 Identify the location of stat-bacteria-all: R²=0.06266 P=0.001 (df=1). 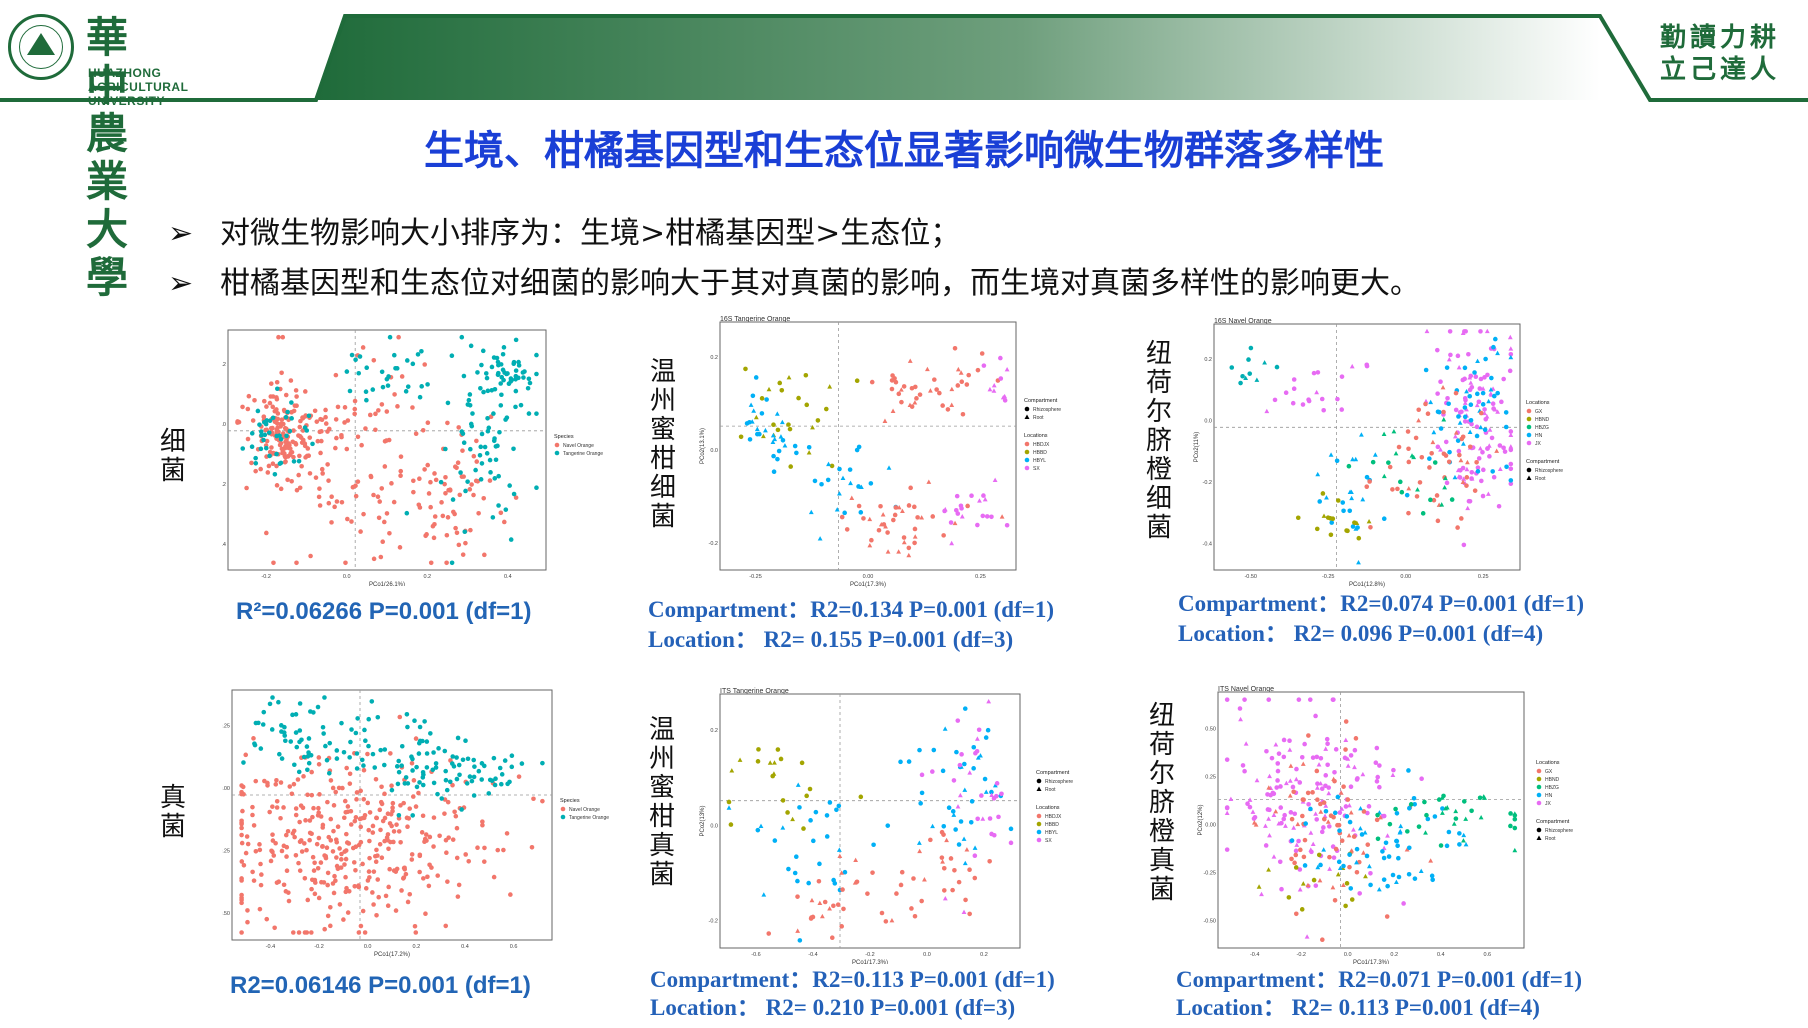
(384, 611).